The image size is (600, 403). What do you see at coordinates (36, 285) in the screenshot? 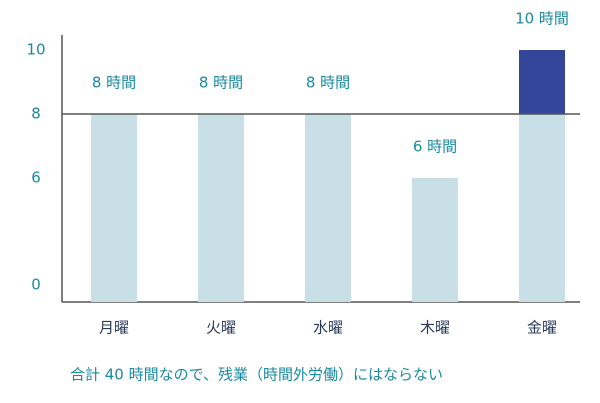
I see `y-tick-label: 0` at bounding box center [36, 285].